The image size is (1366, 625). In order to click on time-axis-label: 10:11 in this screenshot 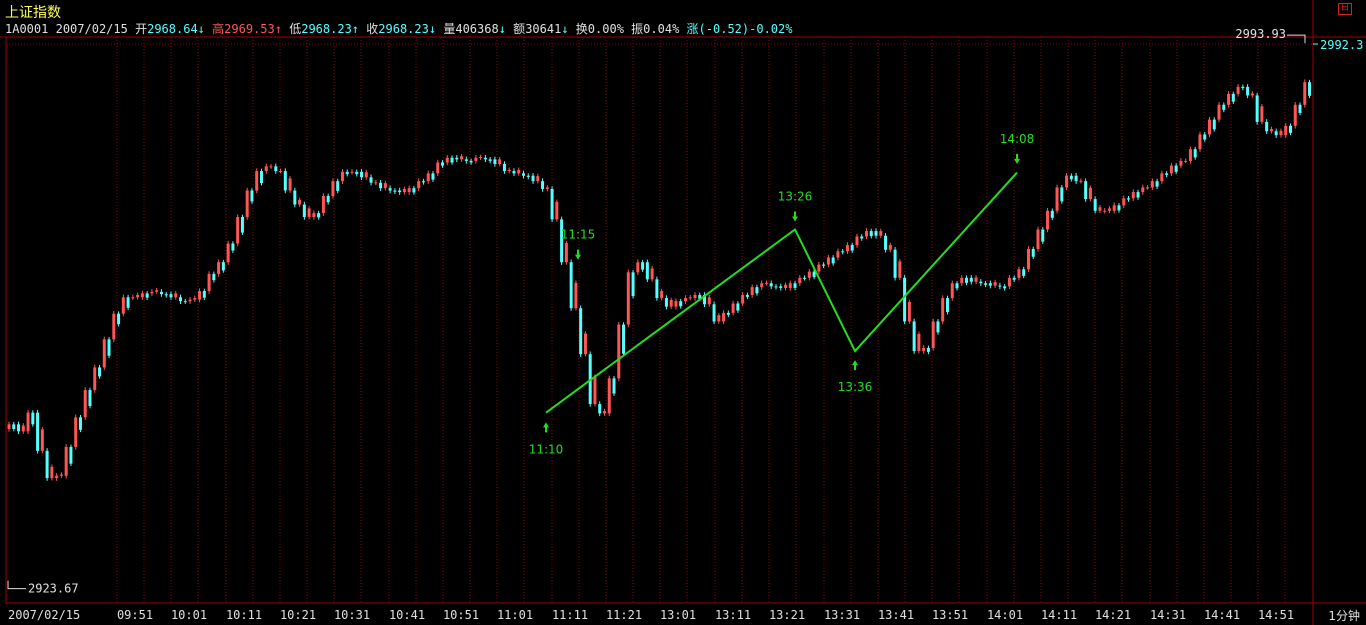, I will do `click(244, 615)`.